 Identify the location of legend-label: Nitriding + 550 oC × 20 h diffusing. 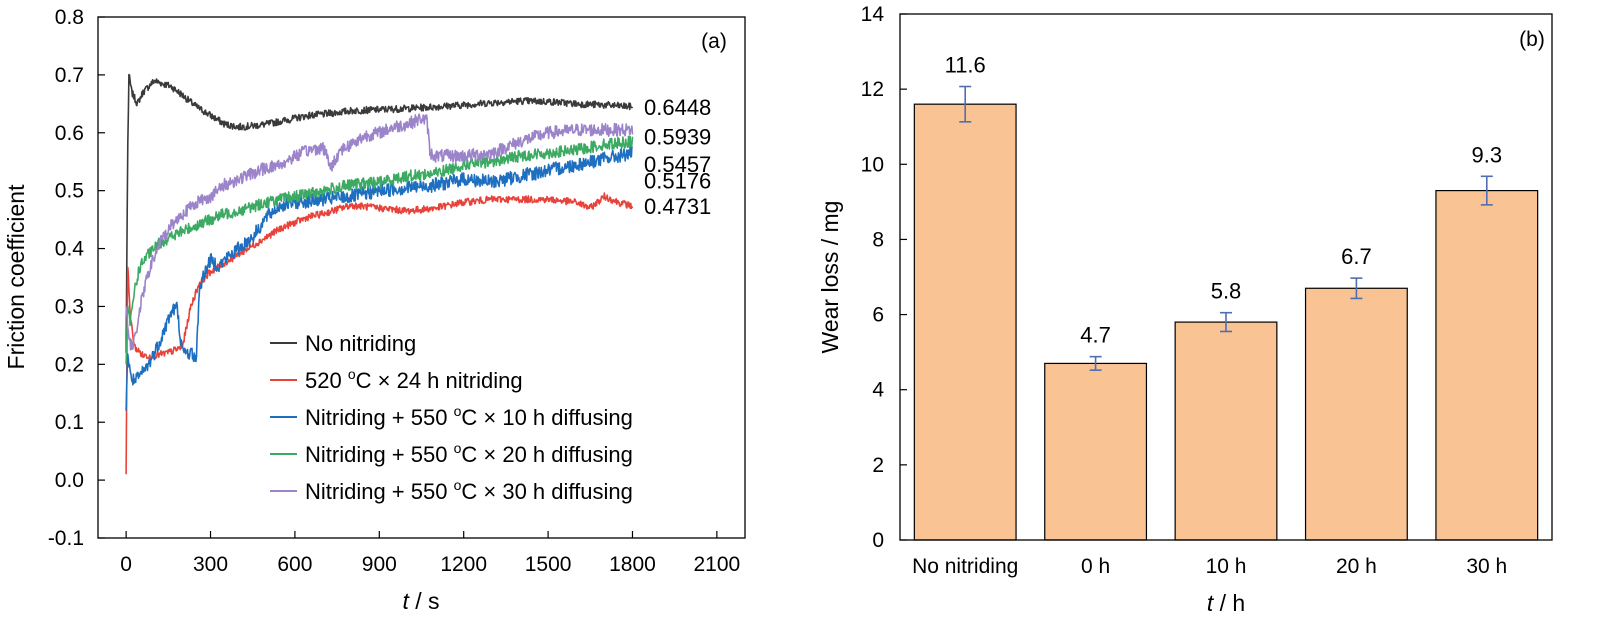
(469, 453).